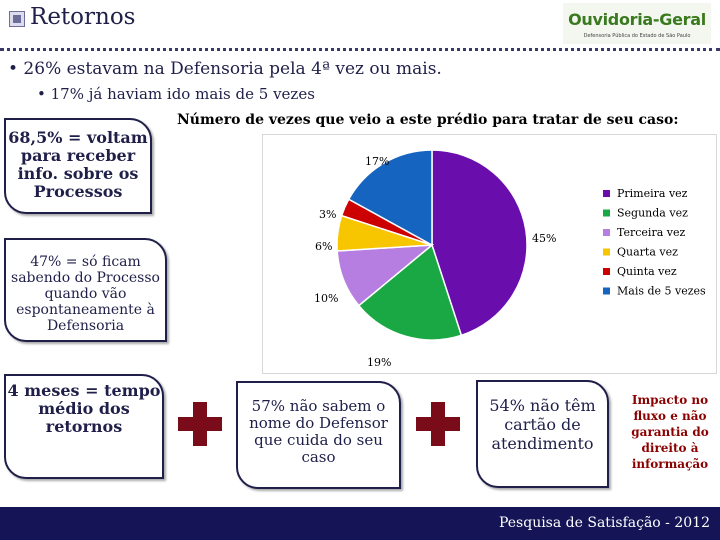 Image resolution: width=720 pixels, height=540 pixels. I want to click on callout-cartao: 54% não têm cartão de atendimento, so click(542, 434).